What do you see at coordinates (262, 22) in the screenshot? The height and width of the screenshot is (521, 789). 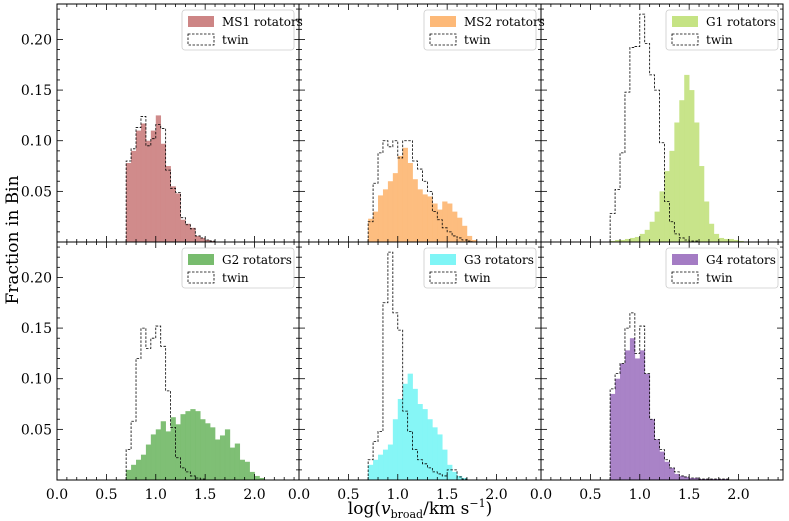 I see `legend-series-label: MS1 rotators` at bounding box center [262, 22].